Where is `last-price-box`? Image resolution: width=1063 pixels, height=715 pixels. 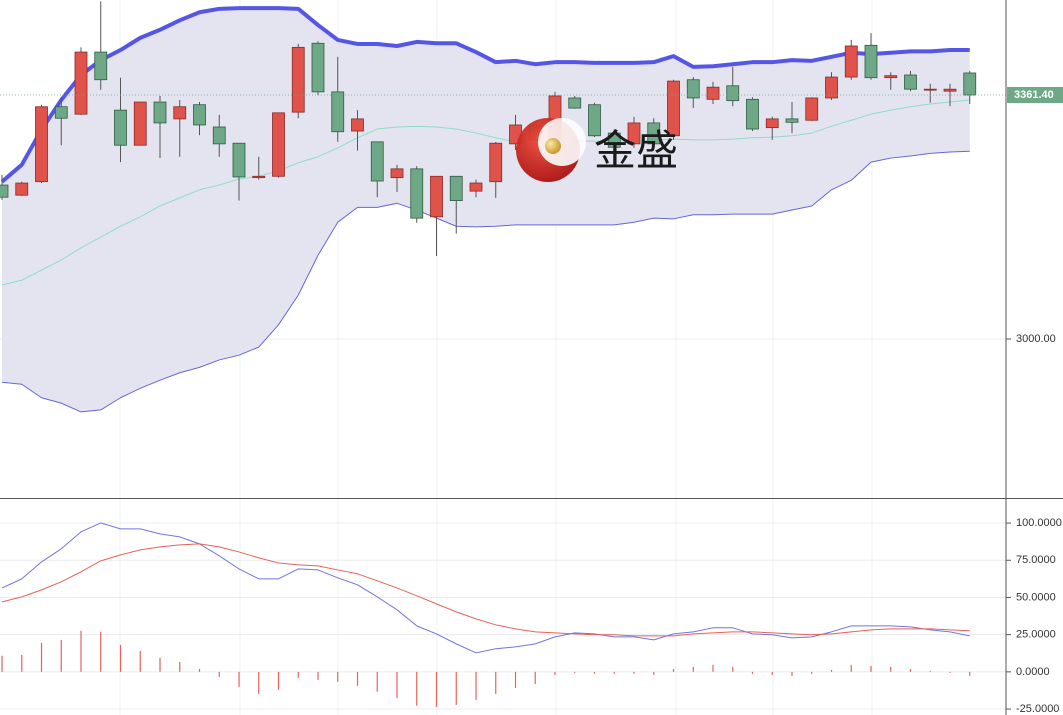 last-price-box is located at coordinates (1035, 94).